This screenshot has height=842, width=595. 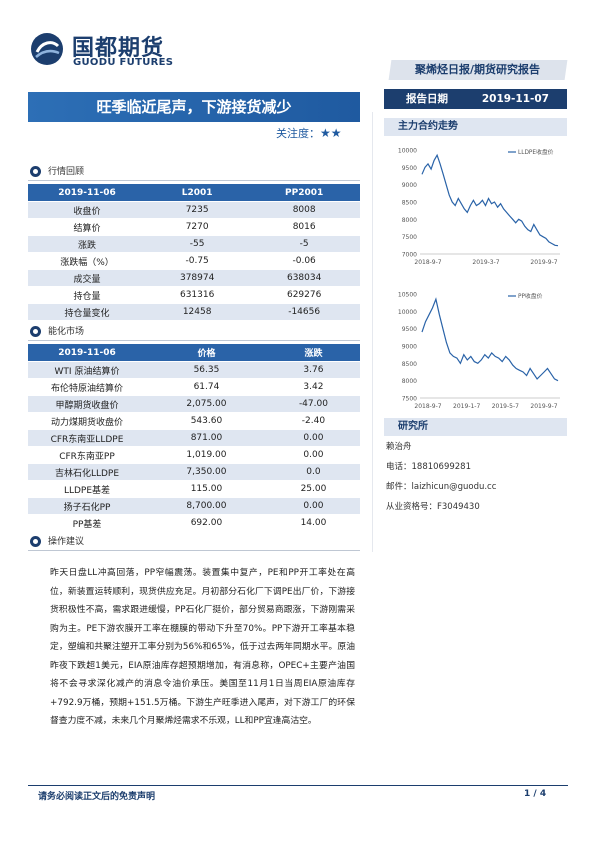 I want to click on column-divider, so click(x=372, y=332).